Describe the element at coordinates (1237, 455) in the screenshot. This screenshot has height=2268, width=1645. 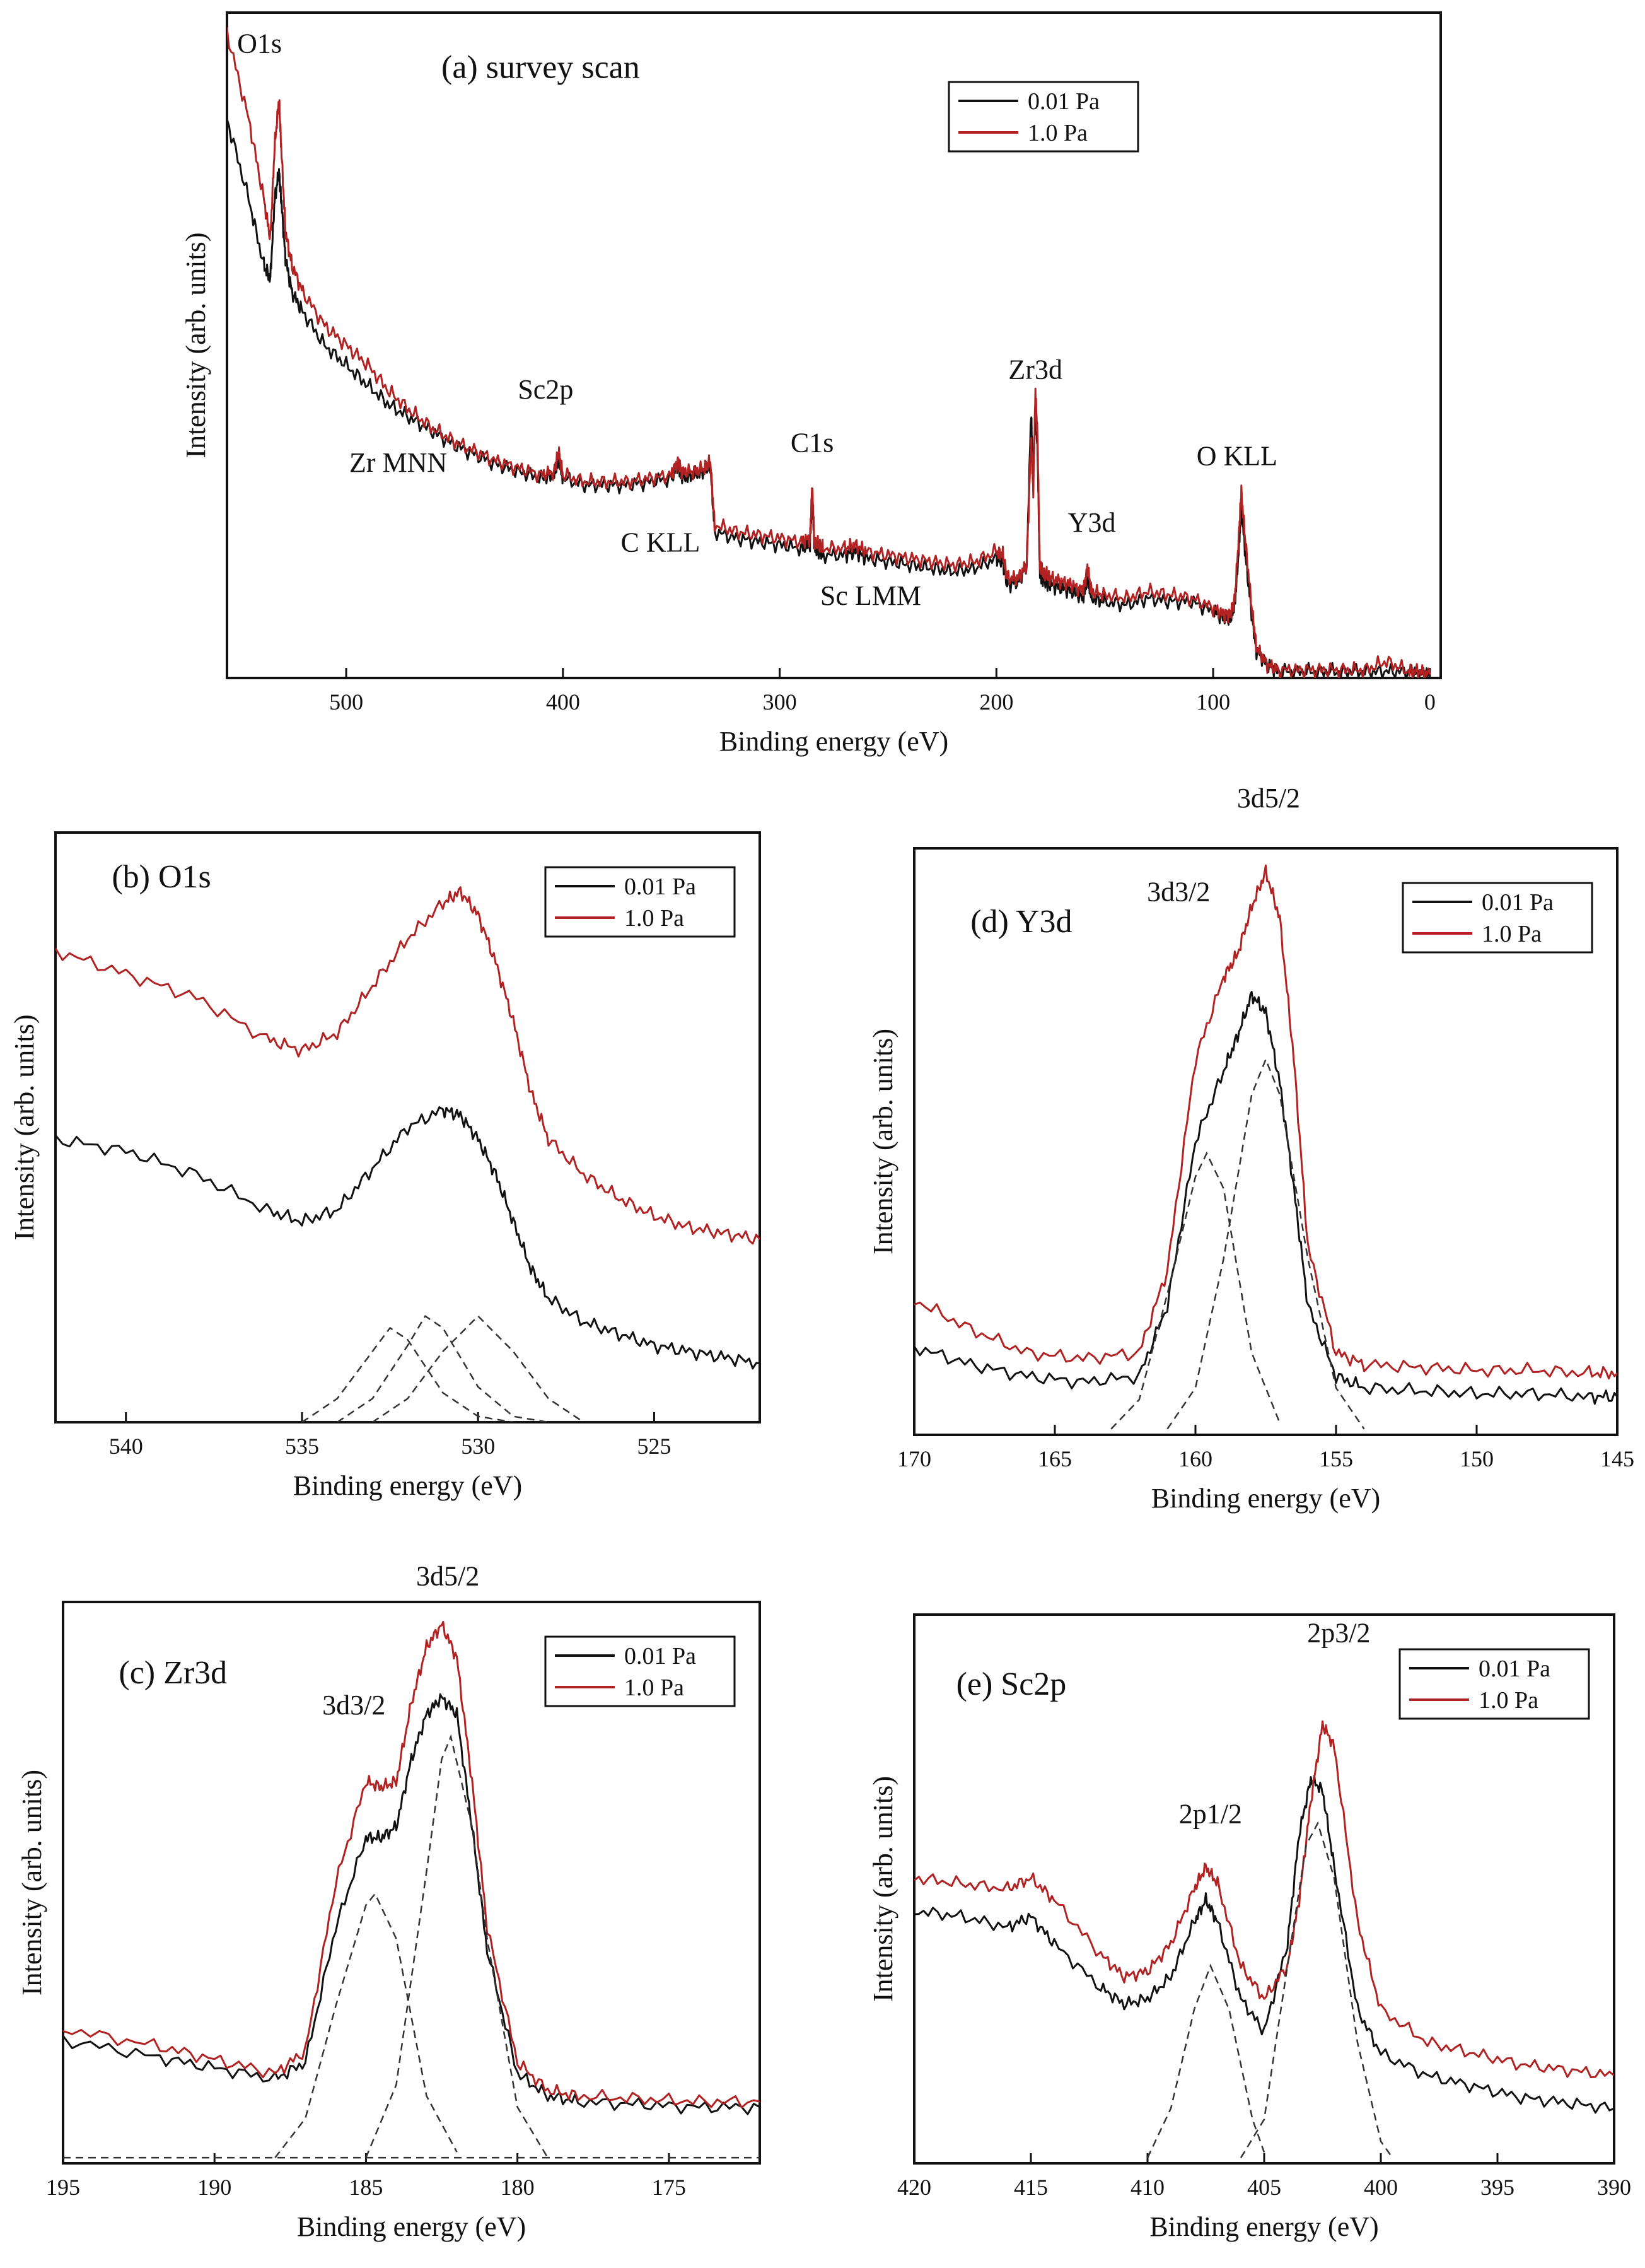
I see `peak-annotation: O KLL` at that location.